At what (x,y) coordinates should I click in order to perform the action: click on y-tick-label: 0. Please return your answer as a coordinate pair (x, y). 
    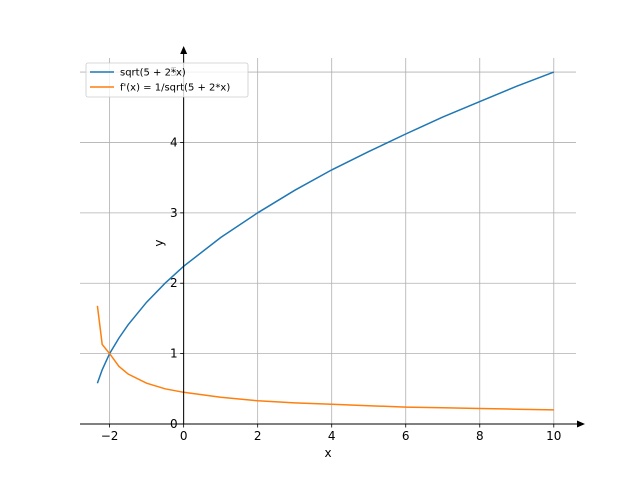
    Looking at the image, I should click on (174, 424).